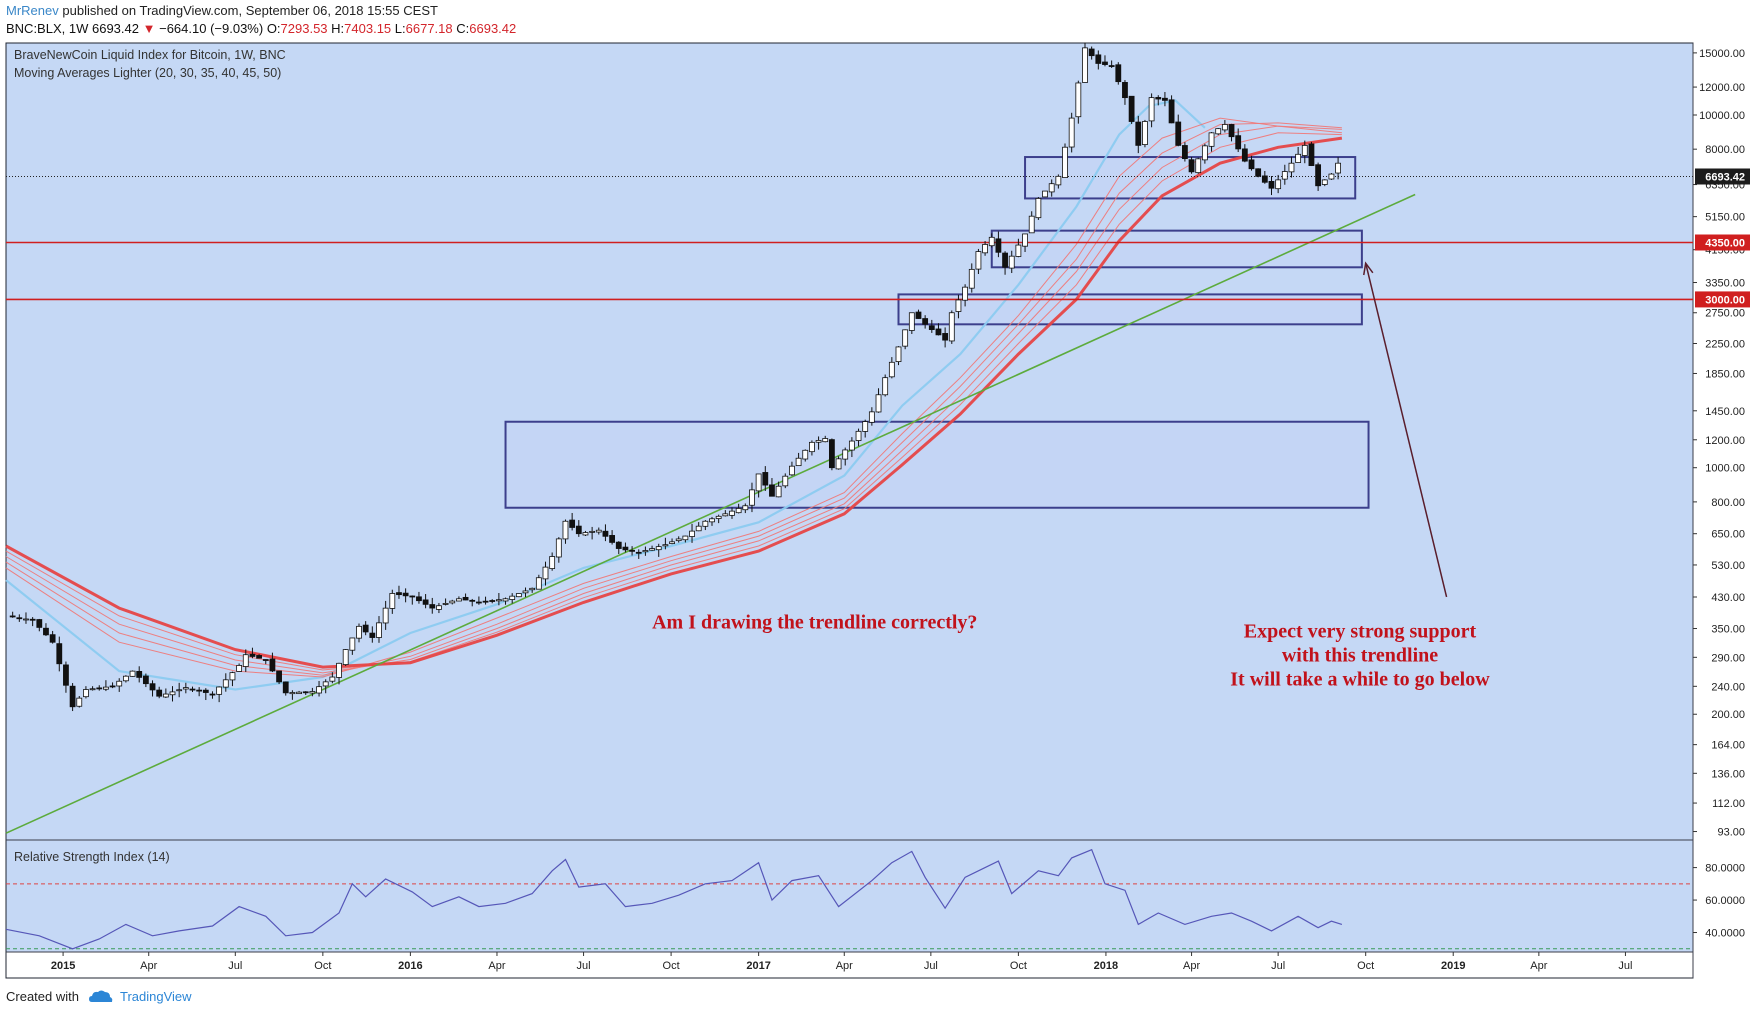  Describe the element at coordinates (32, 10) in the screenshot. I see `author-link: MrRenev` at that location.